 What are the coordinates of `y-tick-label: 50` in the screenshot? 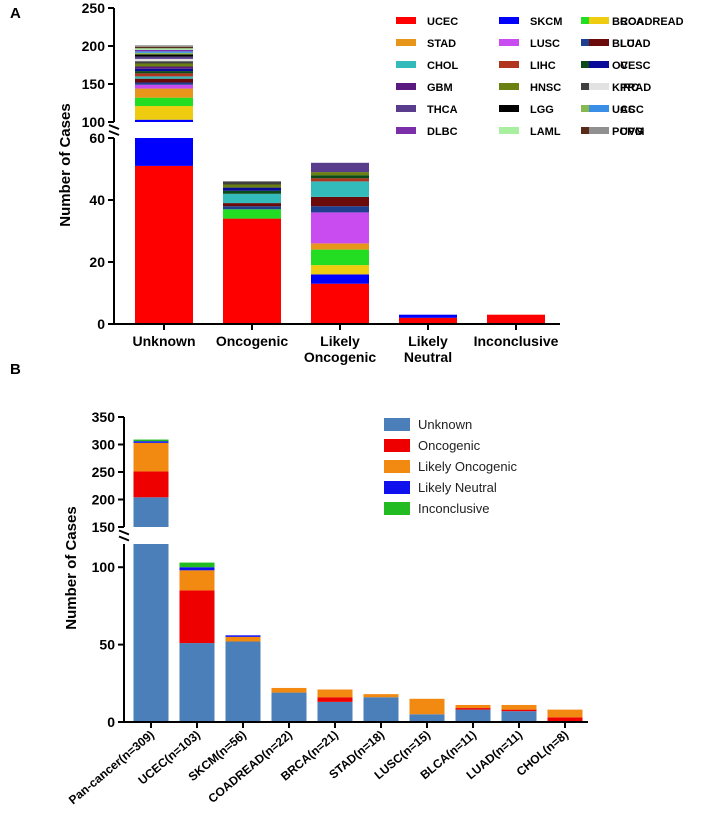 It's located at (107, 645).